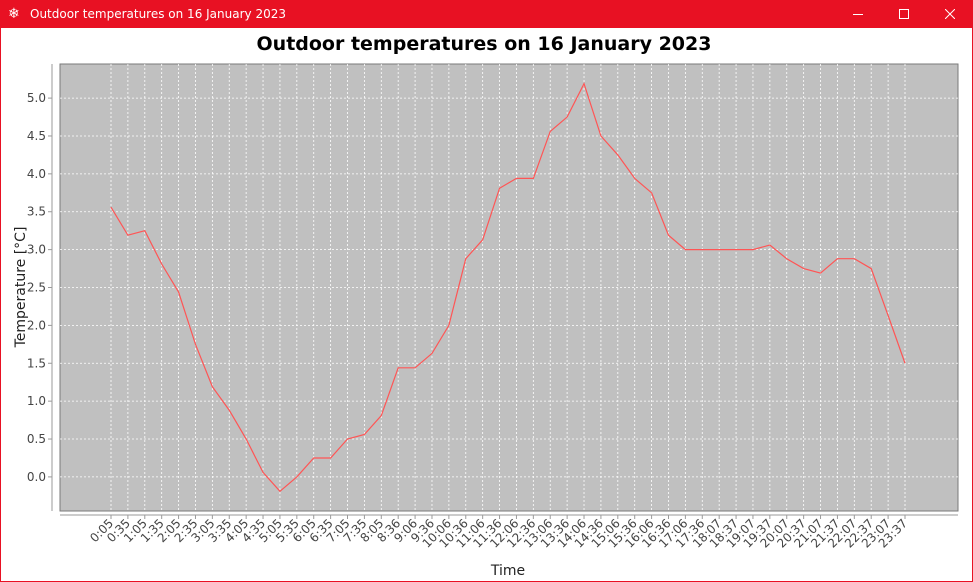 This screenshot has height=582, width=973. Describe the element at coordinates (36, 136) in the screenshot. I see `y-tick-label: 4.5` at that location.